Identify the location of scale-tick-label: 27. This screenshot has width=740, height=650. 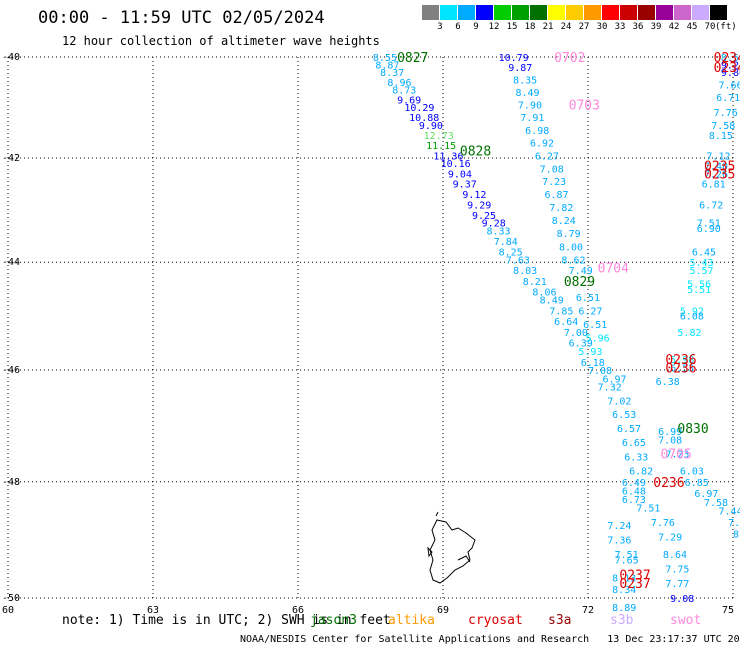
(584, 27).